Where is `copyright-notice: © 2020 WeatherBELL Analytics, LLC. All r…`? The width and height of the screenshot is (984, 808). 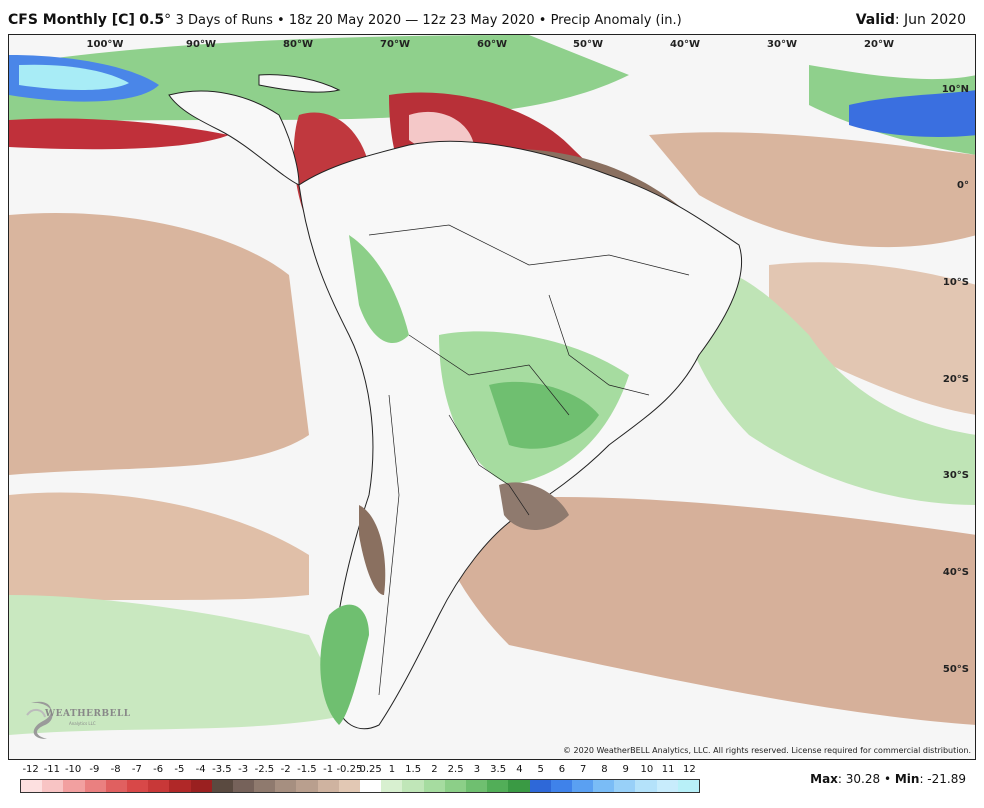 copyright-notice: © 2020 WeatherBELL Analytics, LLC. All r… is located at coordinates (767, 750).